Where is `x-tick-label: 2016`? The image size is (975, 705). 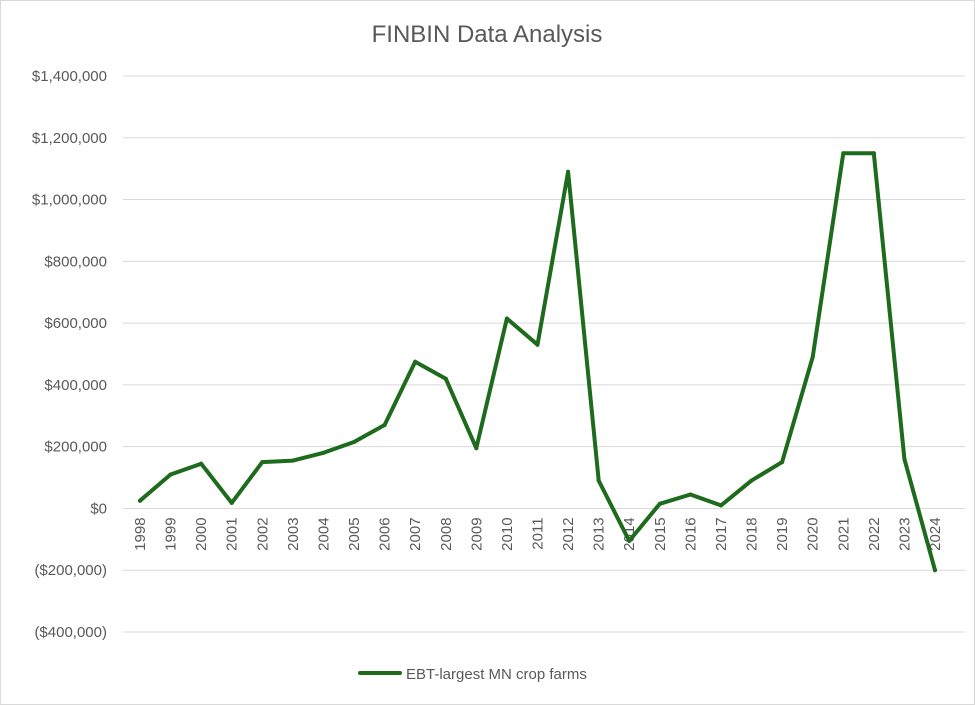 x-tick-label: 2016 is located at coordinates (690, 533).